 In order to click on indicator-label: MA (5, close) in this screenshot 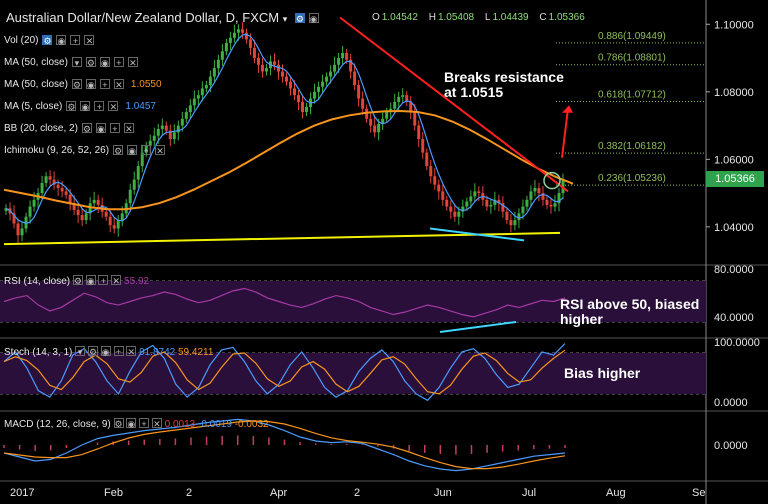, I will do `click(33, 106)`.